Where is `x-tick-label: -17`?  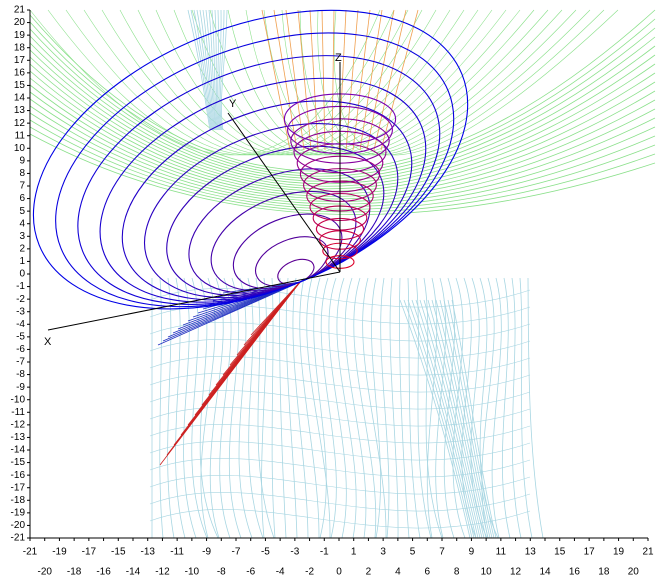
x-tick-label: -17 is located at coordinates (89, 552).